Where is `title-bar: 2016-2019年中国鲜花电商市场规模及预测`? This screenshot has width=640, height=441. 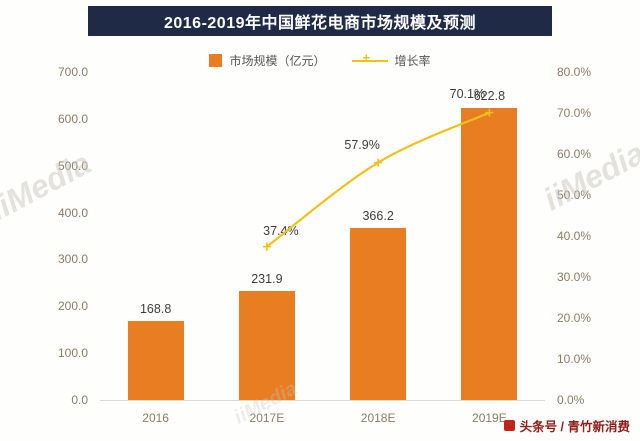
title-bar: 2016-2019年中国鲜花电商市场规模及预测 is located at coordinates (320, 21).